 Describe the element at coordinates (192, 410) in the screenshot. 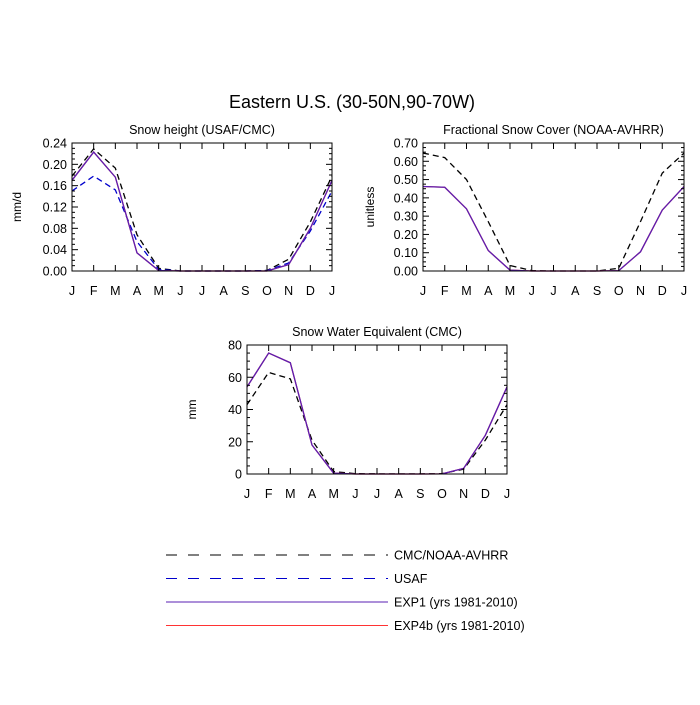

I see `y-axis-label: mm` at that location.